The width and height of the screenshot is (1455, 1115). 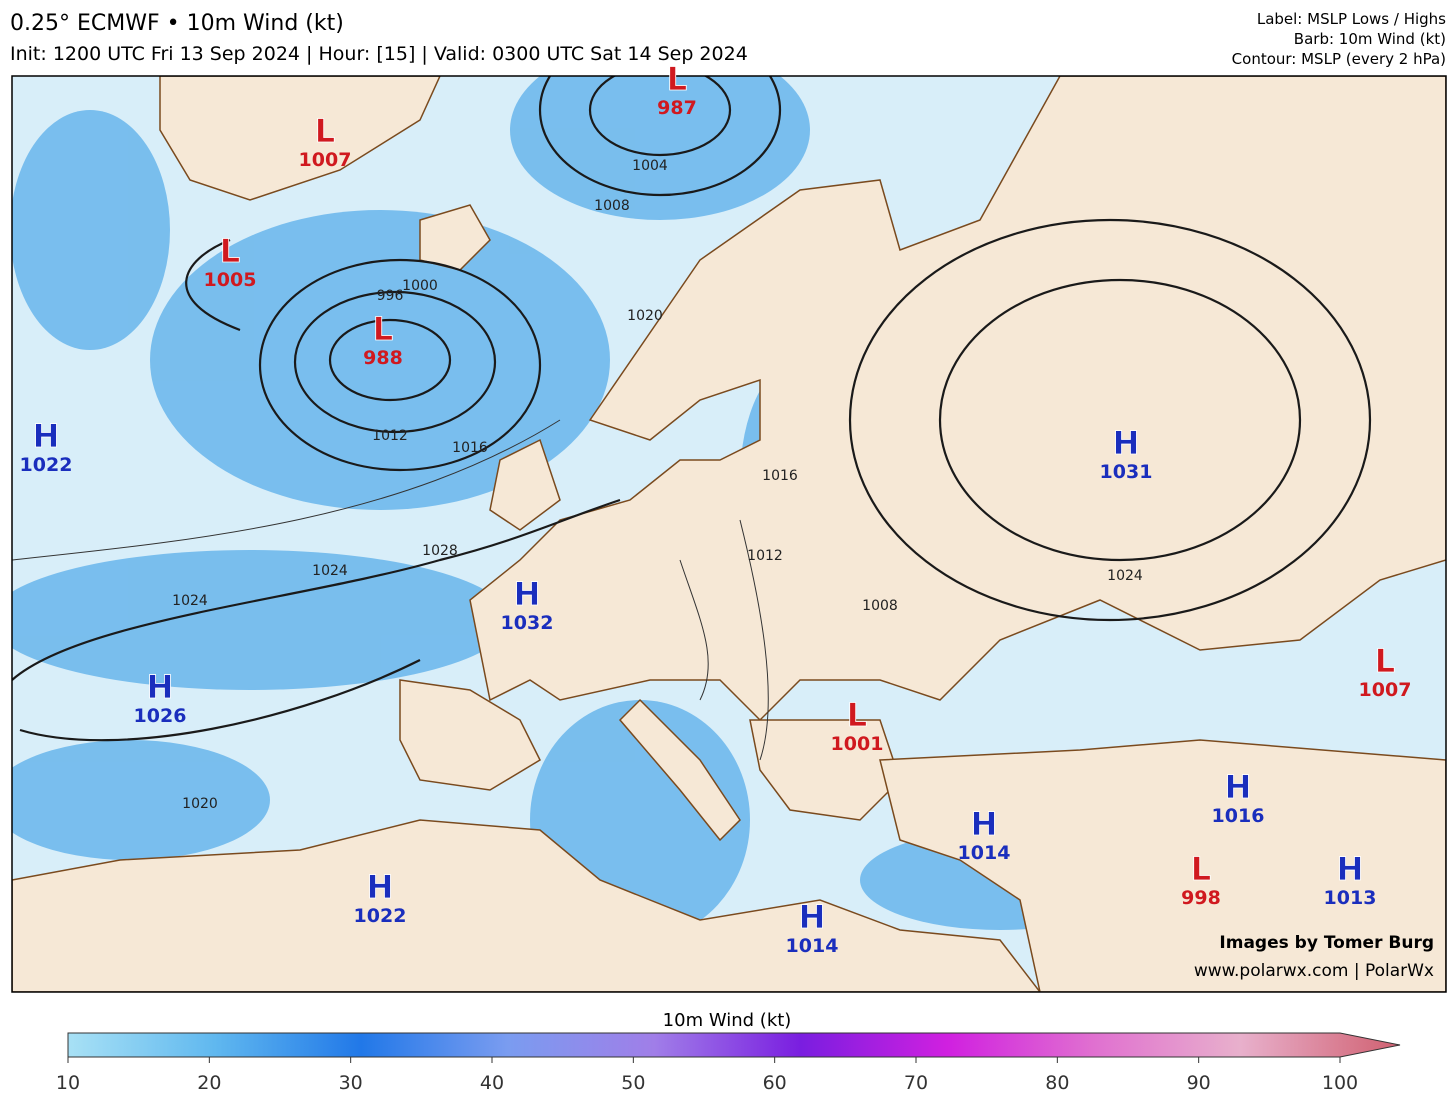 I want to click on colorbar-tick-label: 100, so click(x=1340, y=1083).